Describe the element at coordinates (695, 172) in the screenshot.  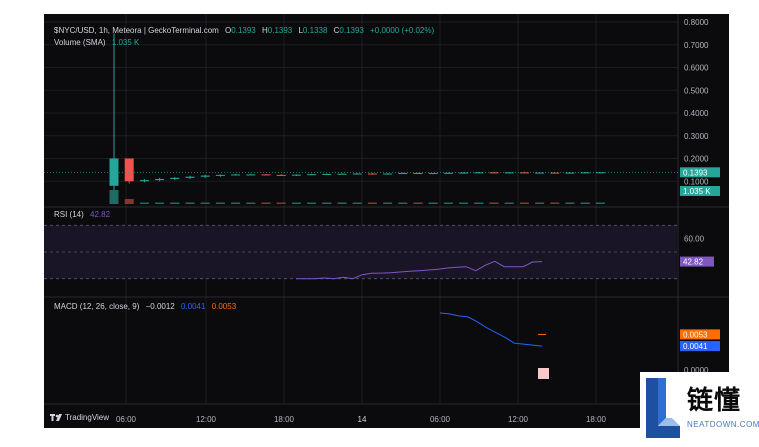
I see `close-price-badge: 0.1393` at that location.